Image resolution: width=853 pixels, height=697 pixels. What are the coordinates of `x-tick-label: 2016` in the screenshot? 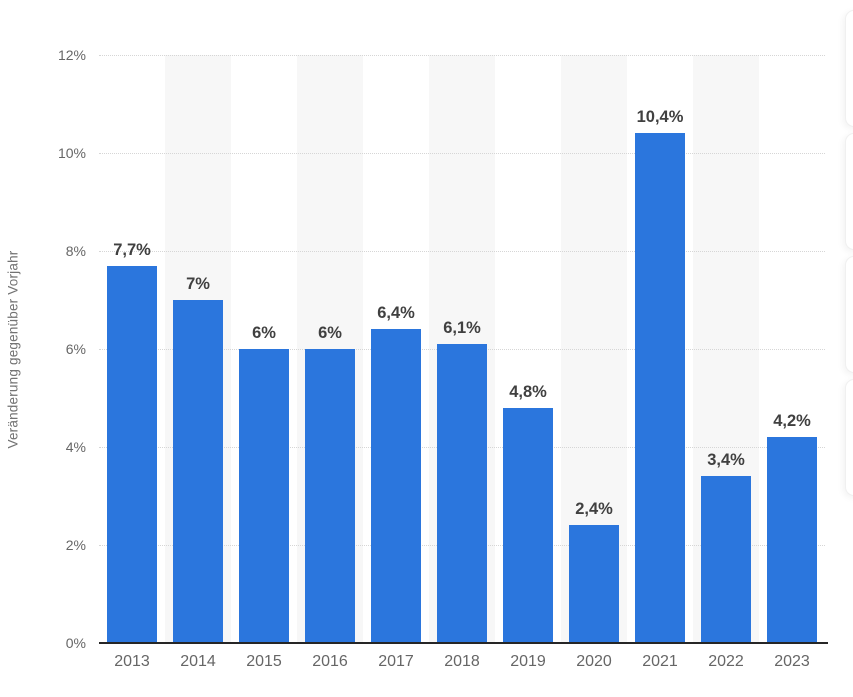 It's located at (330, 661).